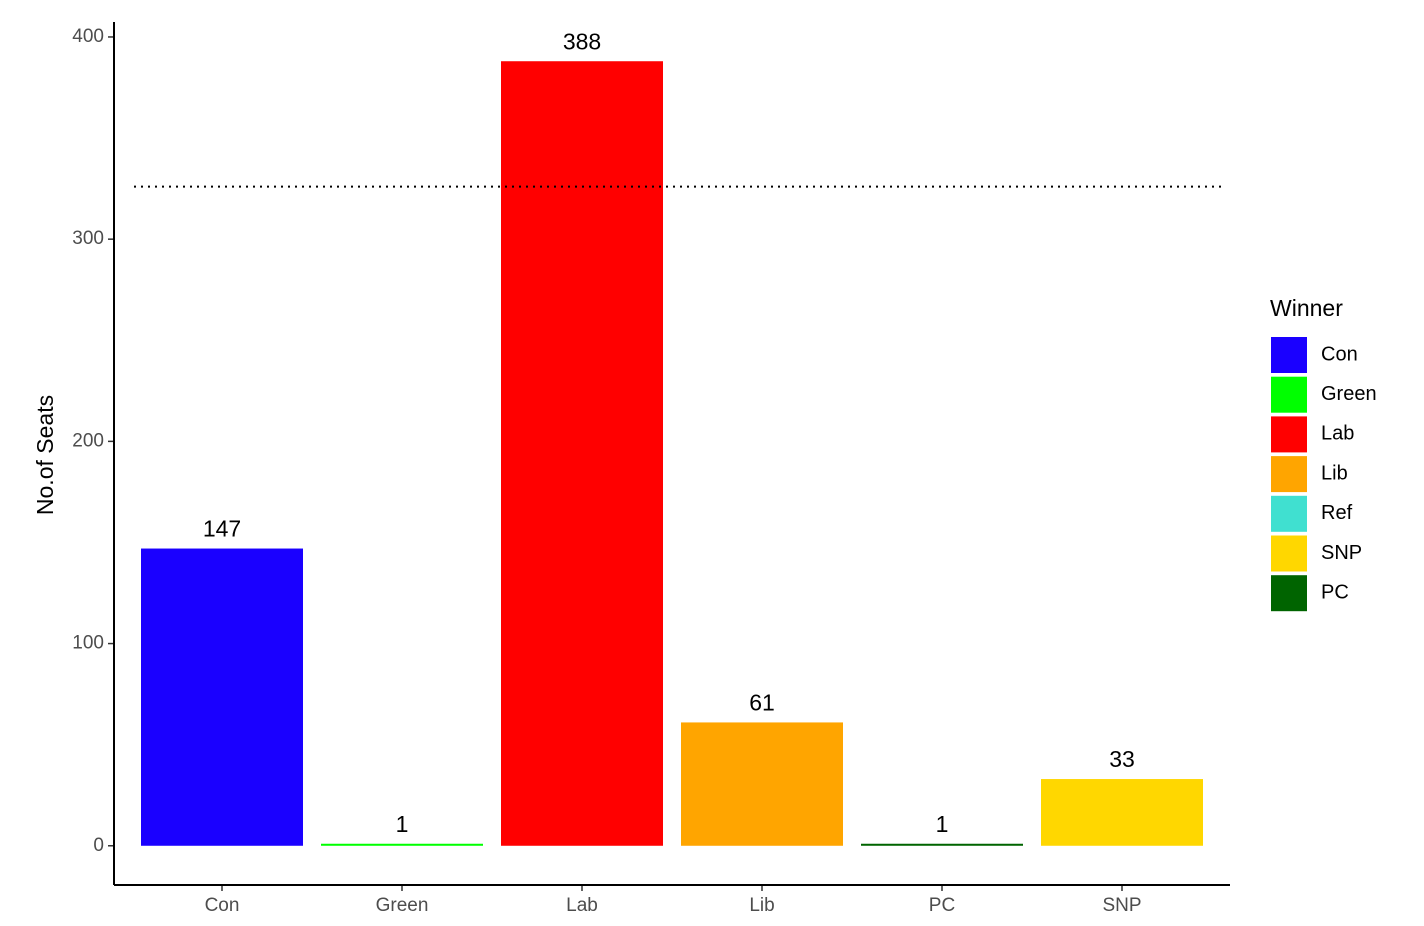 This screenshot has height=926, width=1424. What do you see at coordinates (942, 905) in the screenshot?
I see `x-tick-label: PC` at bounding box center [942, 905].